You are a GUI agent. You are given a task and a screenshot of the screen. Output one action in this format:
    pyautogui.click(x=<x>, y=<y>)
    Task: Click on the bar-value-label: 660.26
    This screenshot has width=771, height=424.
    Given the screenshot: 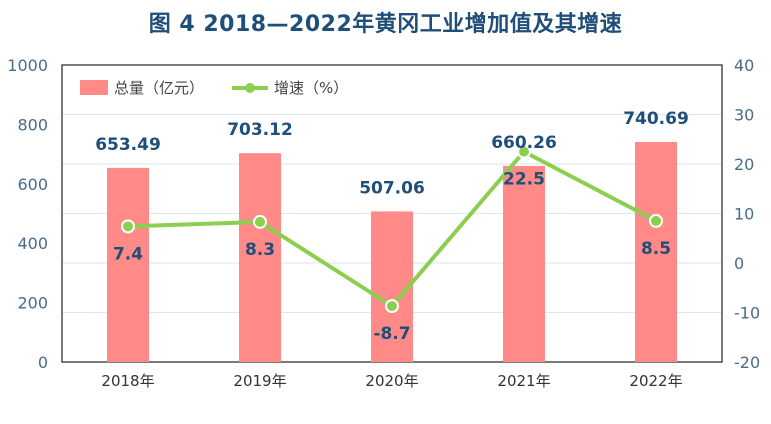 What is the action you would take?
    pyautogui.click(x=524, y=143)
    